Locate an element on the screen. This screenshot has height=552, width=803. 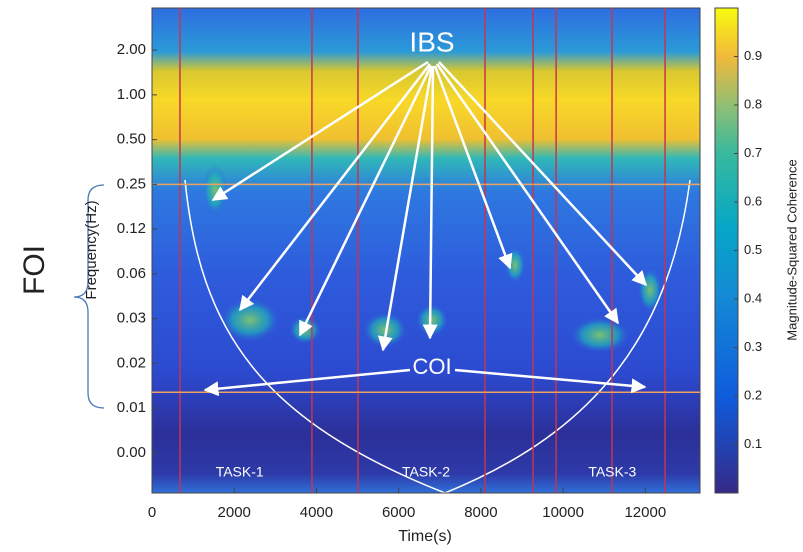
y-tick-label: 2.00 is located at coordinates (131, 49).